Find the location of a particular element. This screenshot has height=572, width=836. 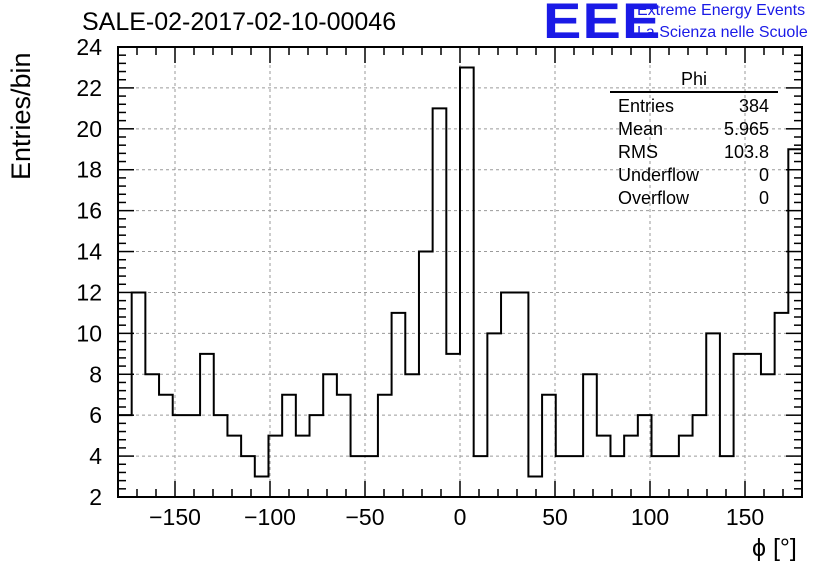

y-tick-label: 6 is located at coordinates (95, 415).